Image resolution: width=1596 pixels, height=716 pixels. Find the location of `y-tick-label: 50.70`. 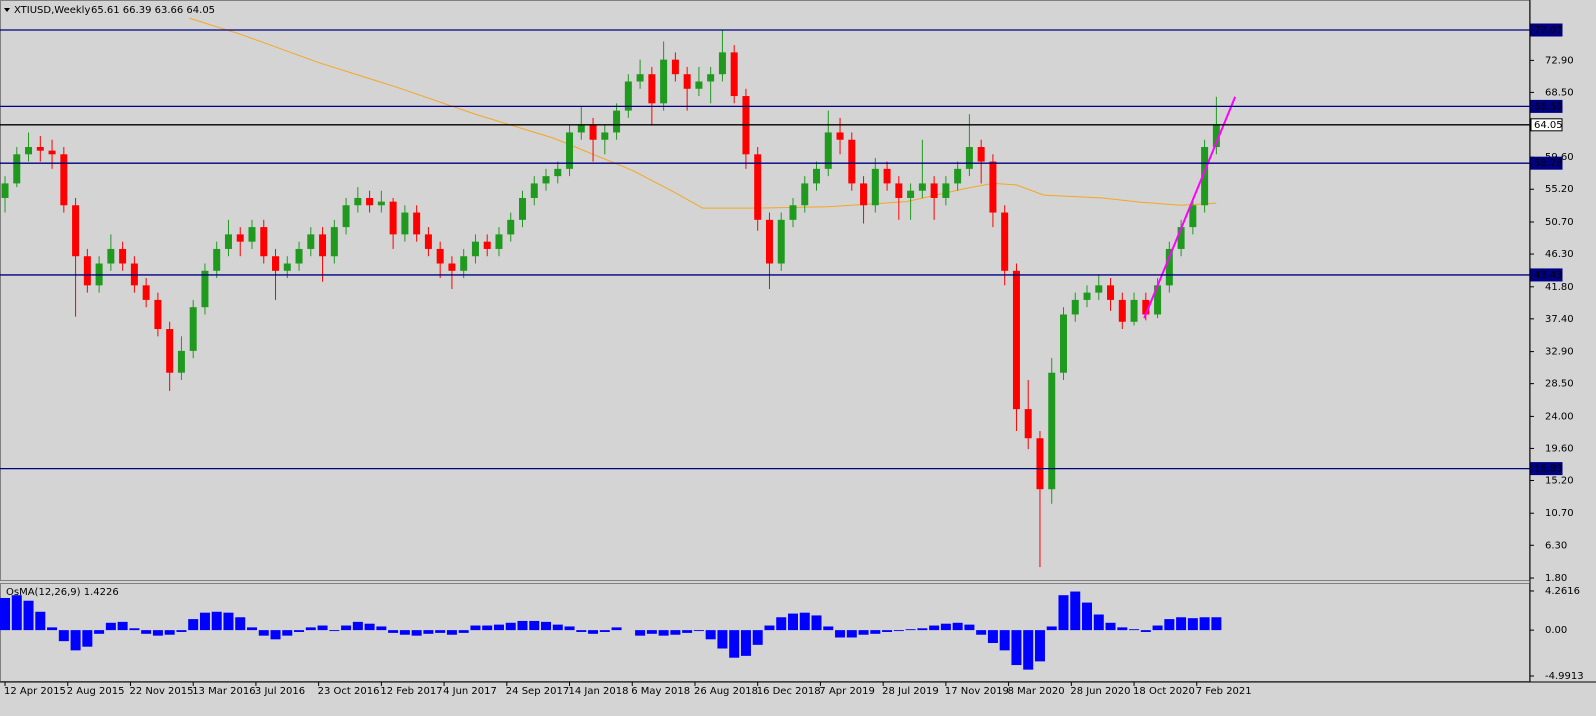

y-tick-label: 50.70 is located at coordinates (1559, 222).